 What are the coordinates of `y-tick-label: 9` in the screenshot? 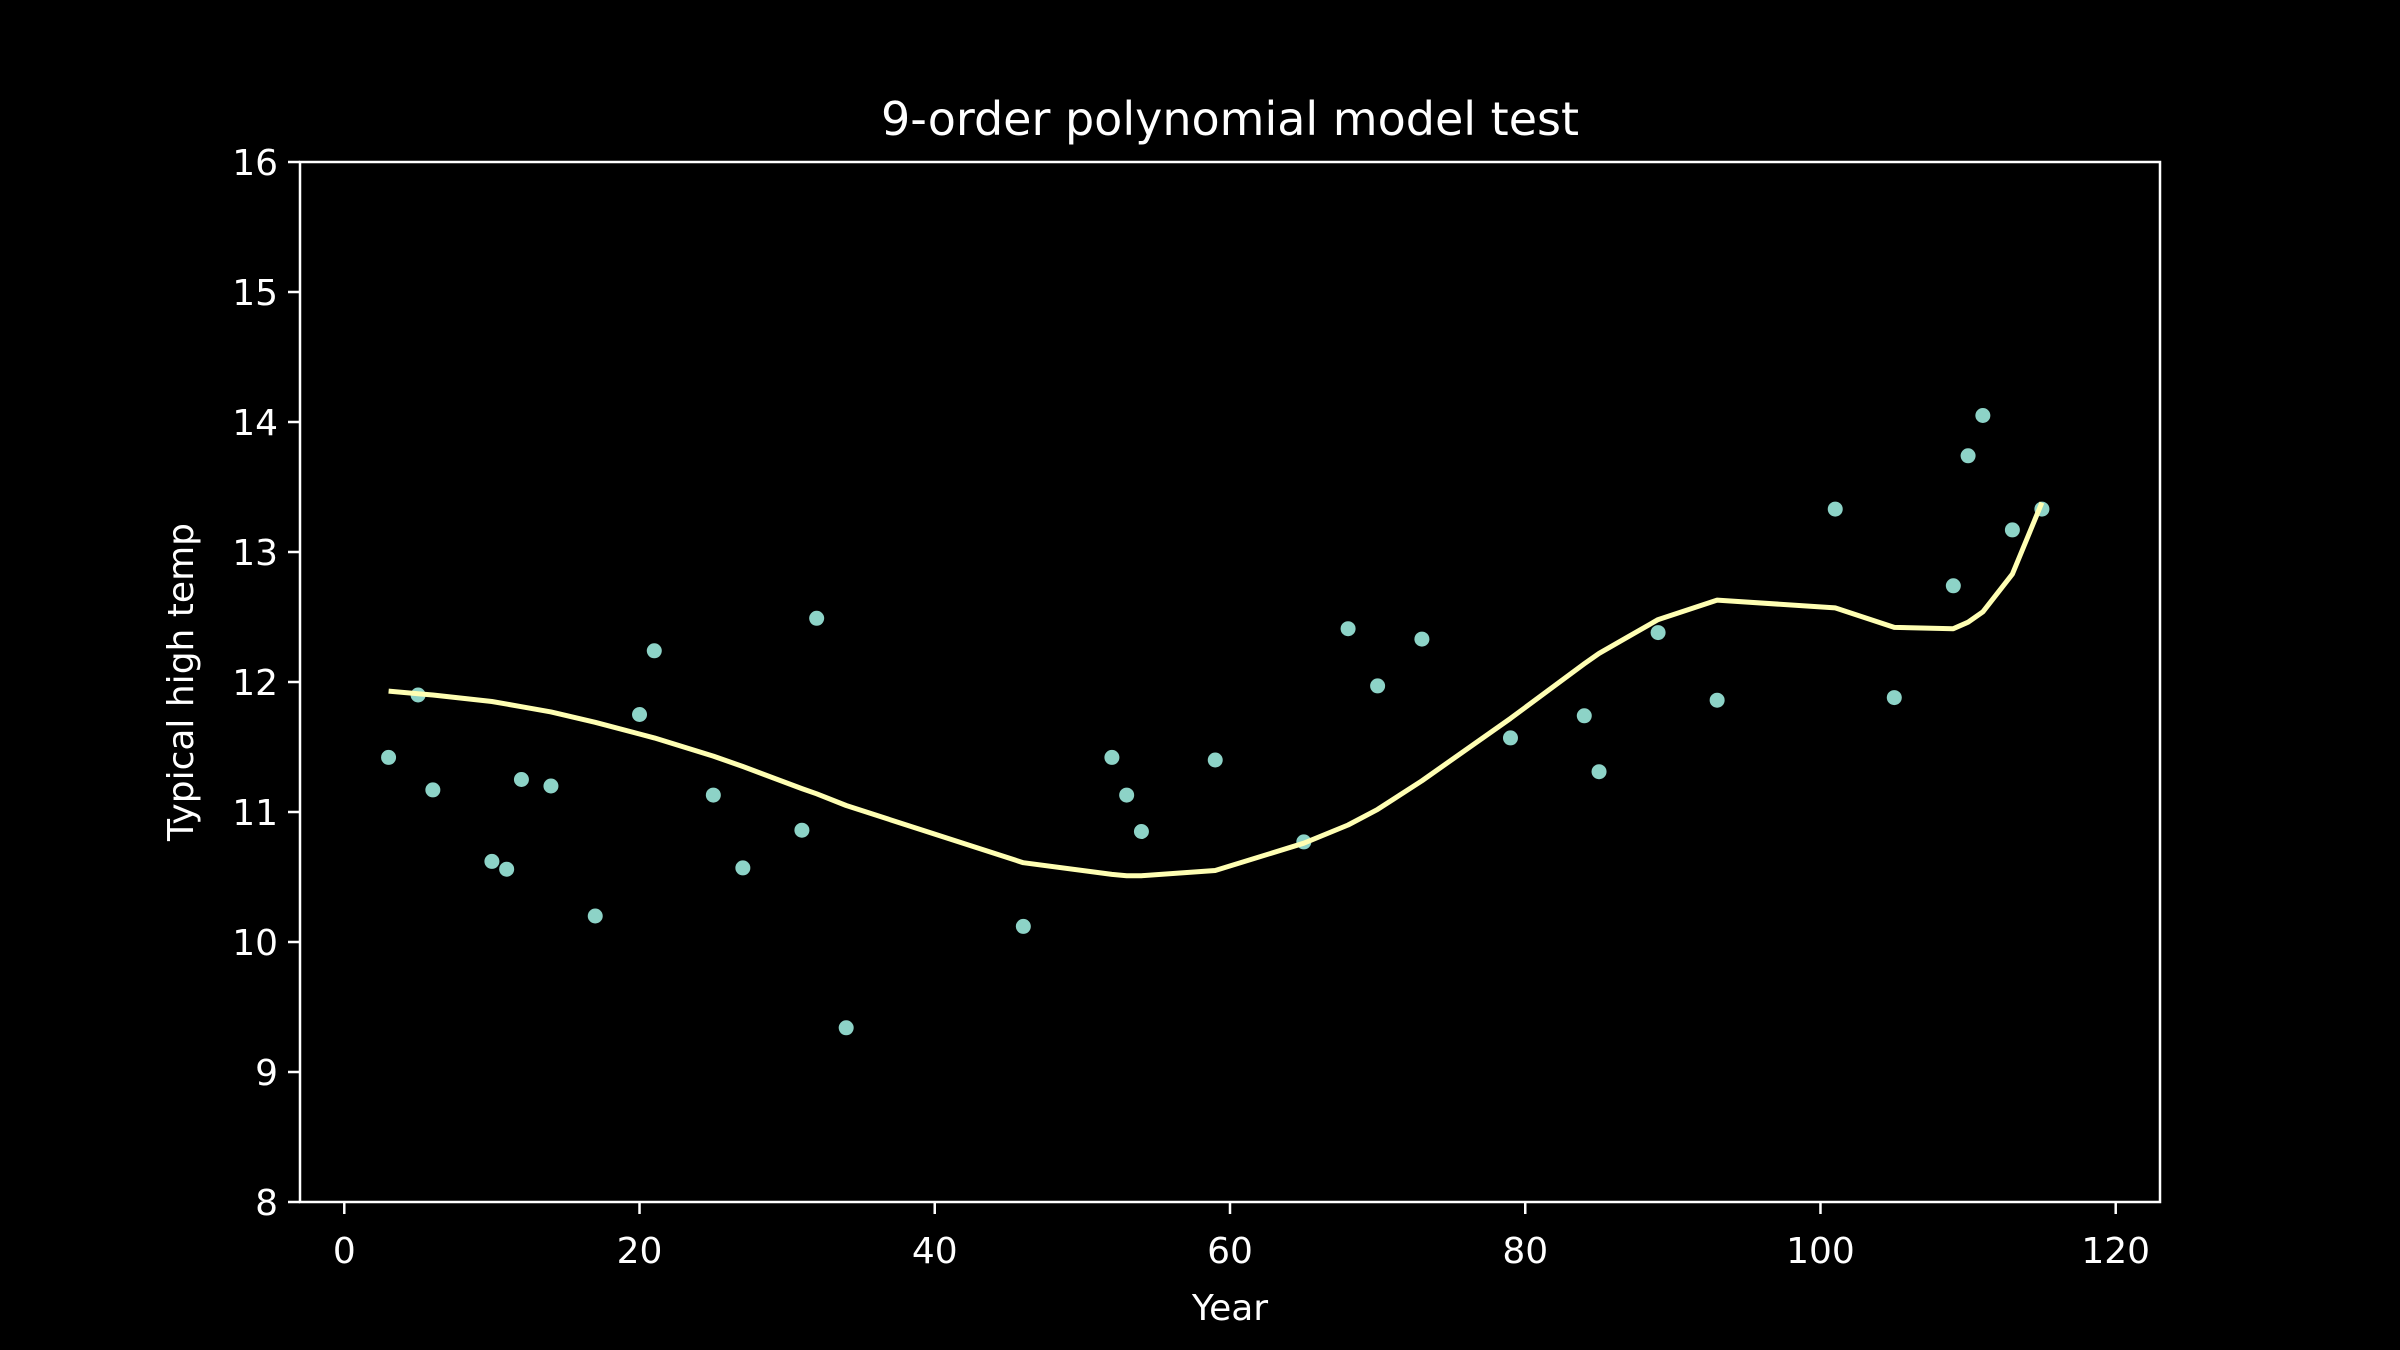 It's located at (266, 1073).